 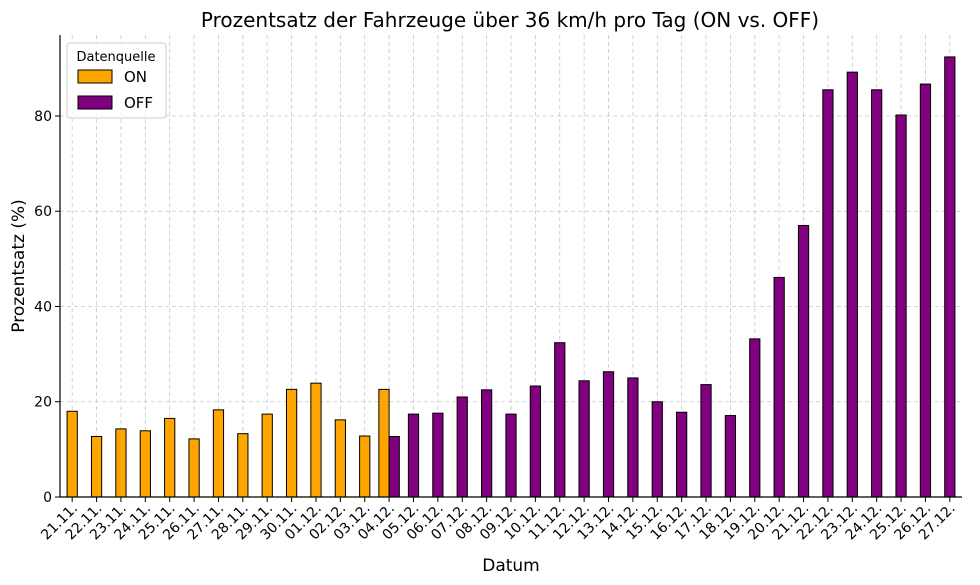 I want to click on x-axis-label: Datum, so click(x=511, y=566).